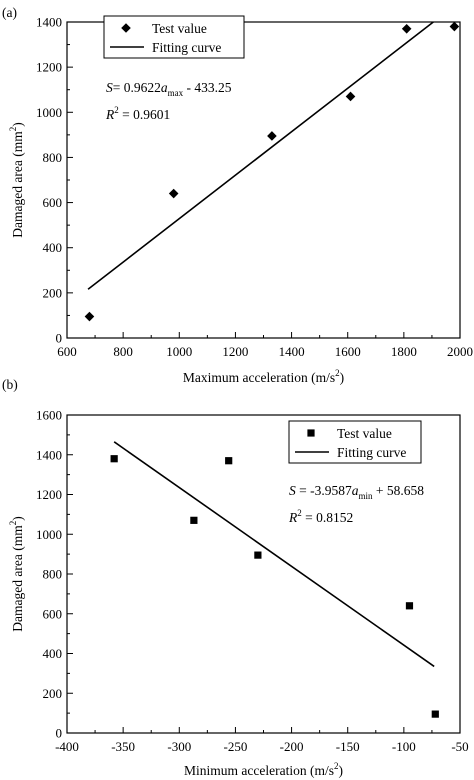  What do you see at coordinates (292, 746) in the screenshot?
I see `x-tick-label: -200` at bounding box center [292, 746].